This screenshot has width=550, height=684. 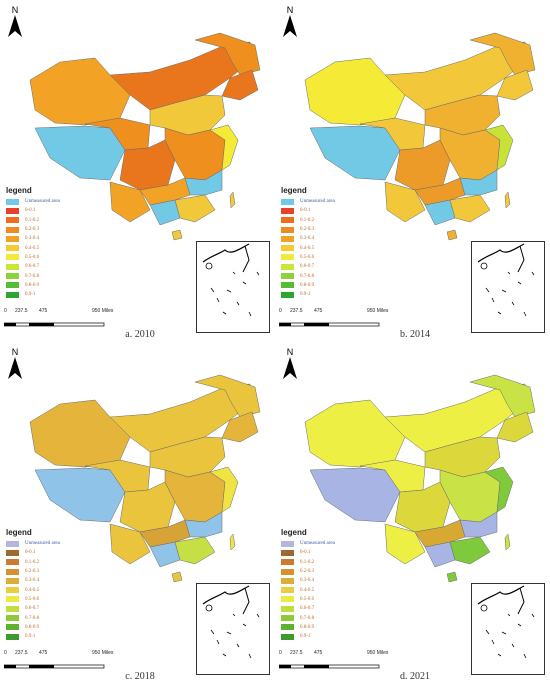 I want to click on legend-label: 0.6-0.7, so click(x=32, y=267).